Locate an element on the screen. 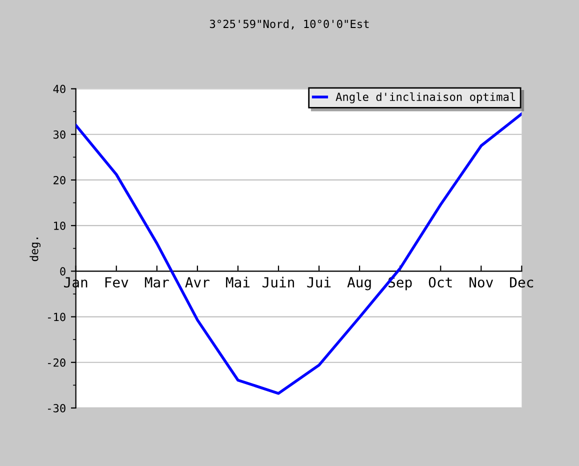 This screenshot has height=466, width=579. legend-label: Angle d'inclinaison optimal is located at coordinates (426, 98).